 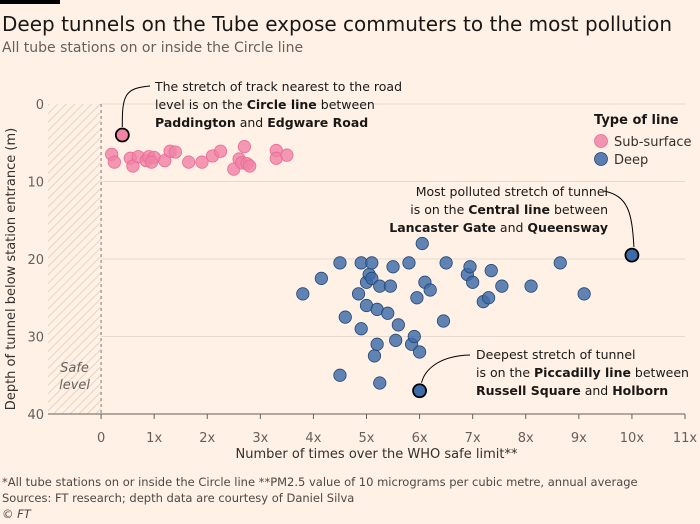 I want to click on x-tick-label: 1x, so click(x=154, y=438).